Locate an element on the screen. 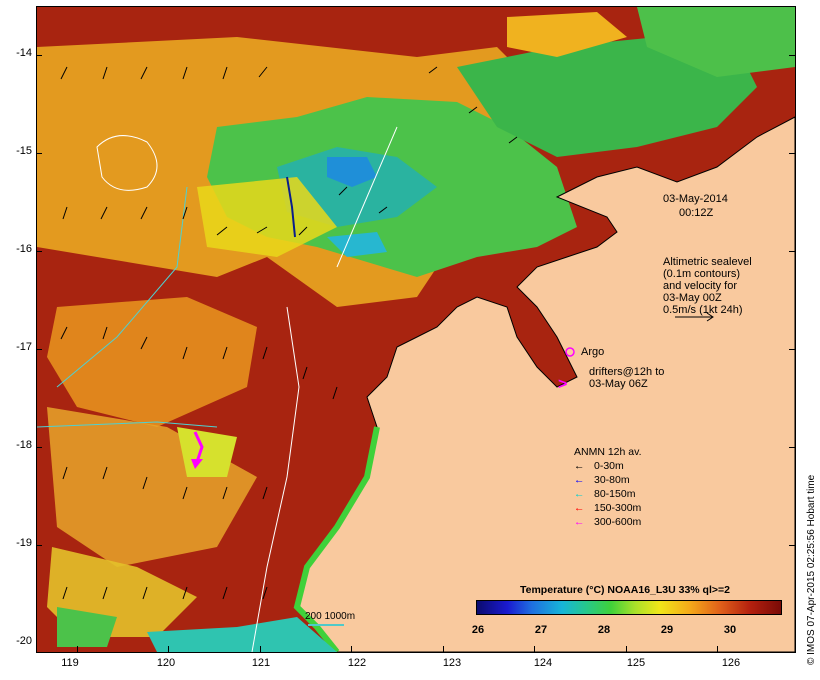 The image size is (820, 680). map-time: 00:12Z is located at coordinates (696, 213).